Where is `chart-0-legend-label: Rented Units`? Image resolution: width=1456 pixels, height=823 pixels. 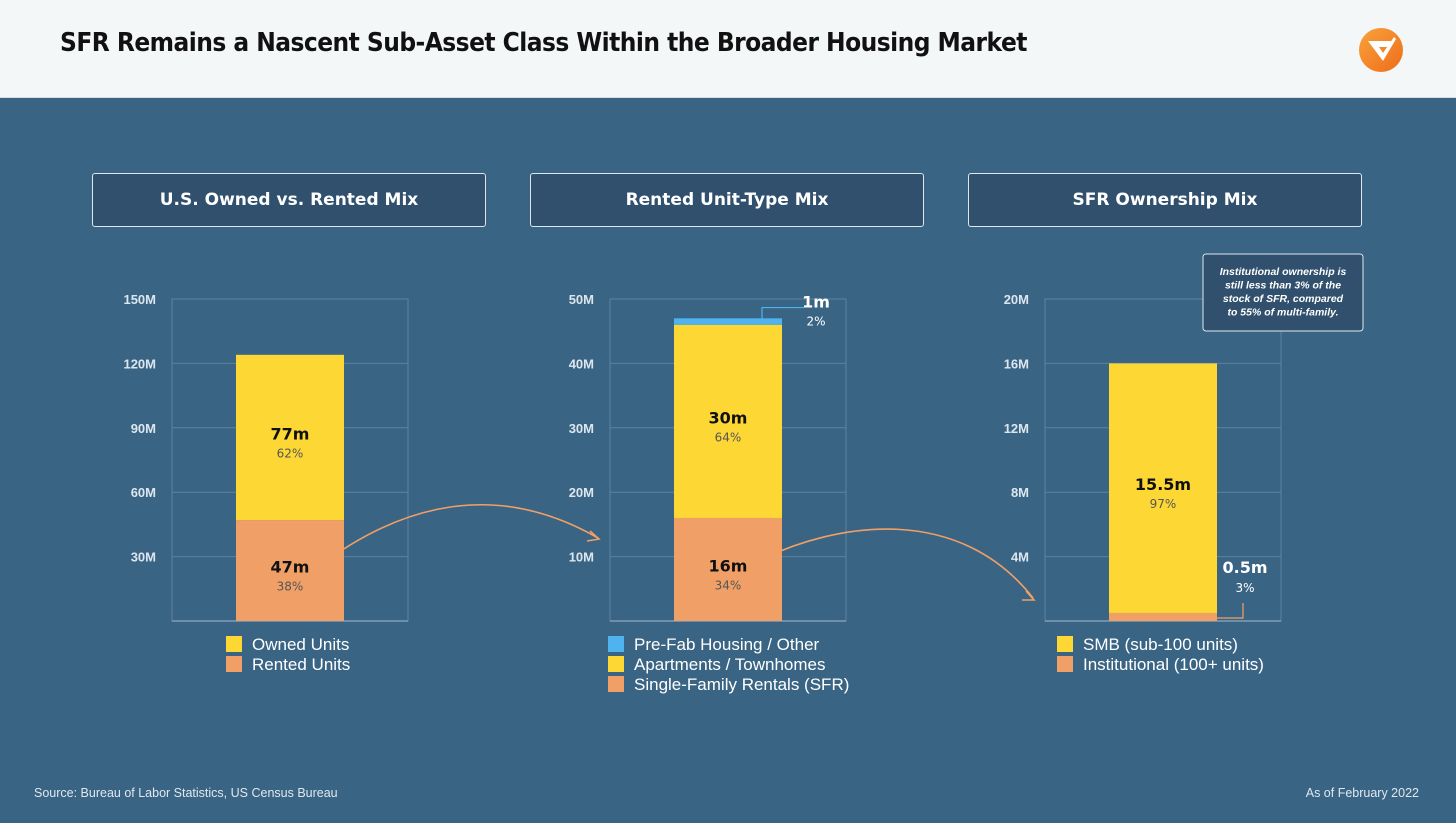 chart-0-legend-label: Rented Units is located at coordinates (301, 664).